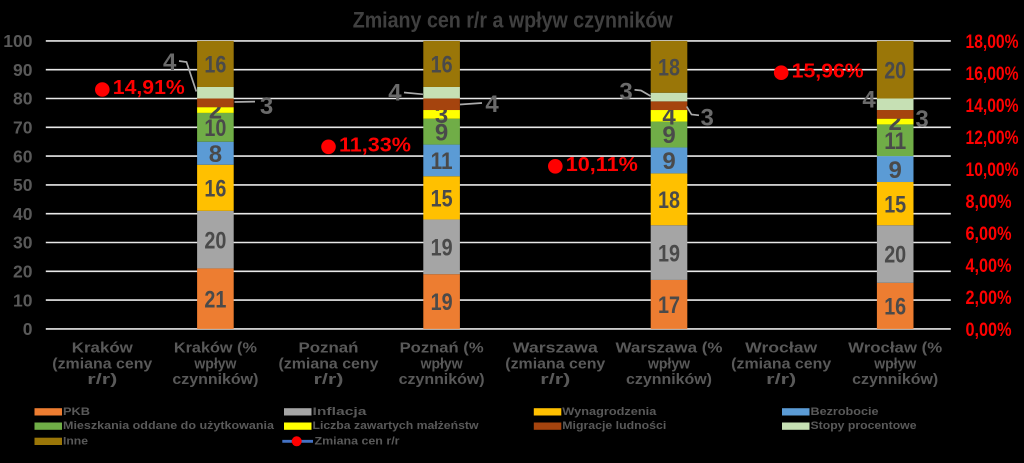 The height and width of the screenshot is (463, 1024). I want to click on svg-text: PKB, so click(76, 412).